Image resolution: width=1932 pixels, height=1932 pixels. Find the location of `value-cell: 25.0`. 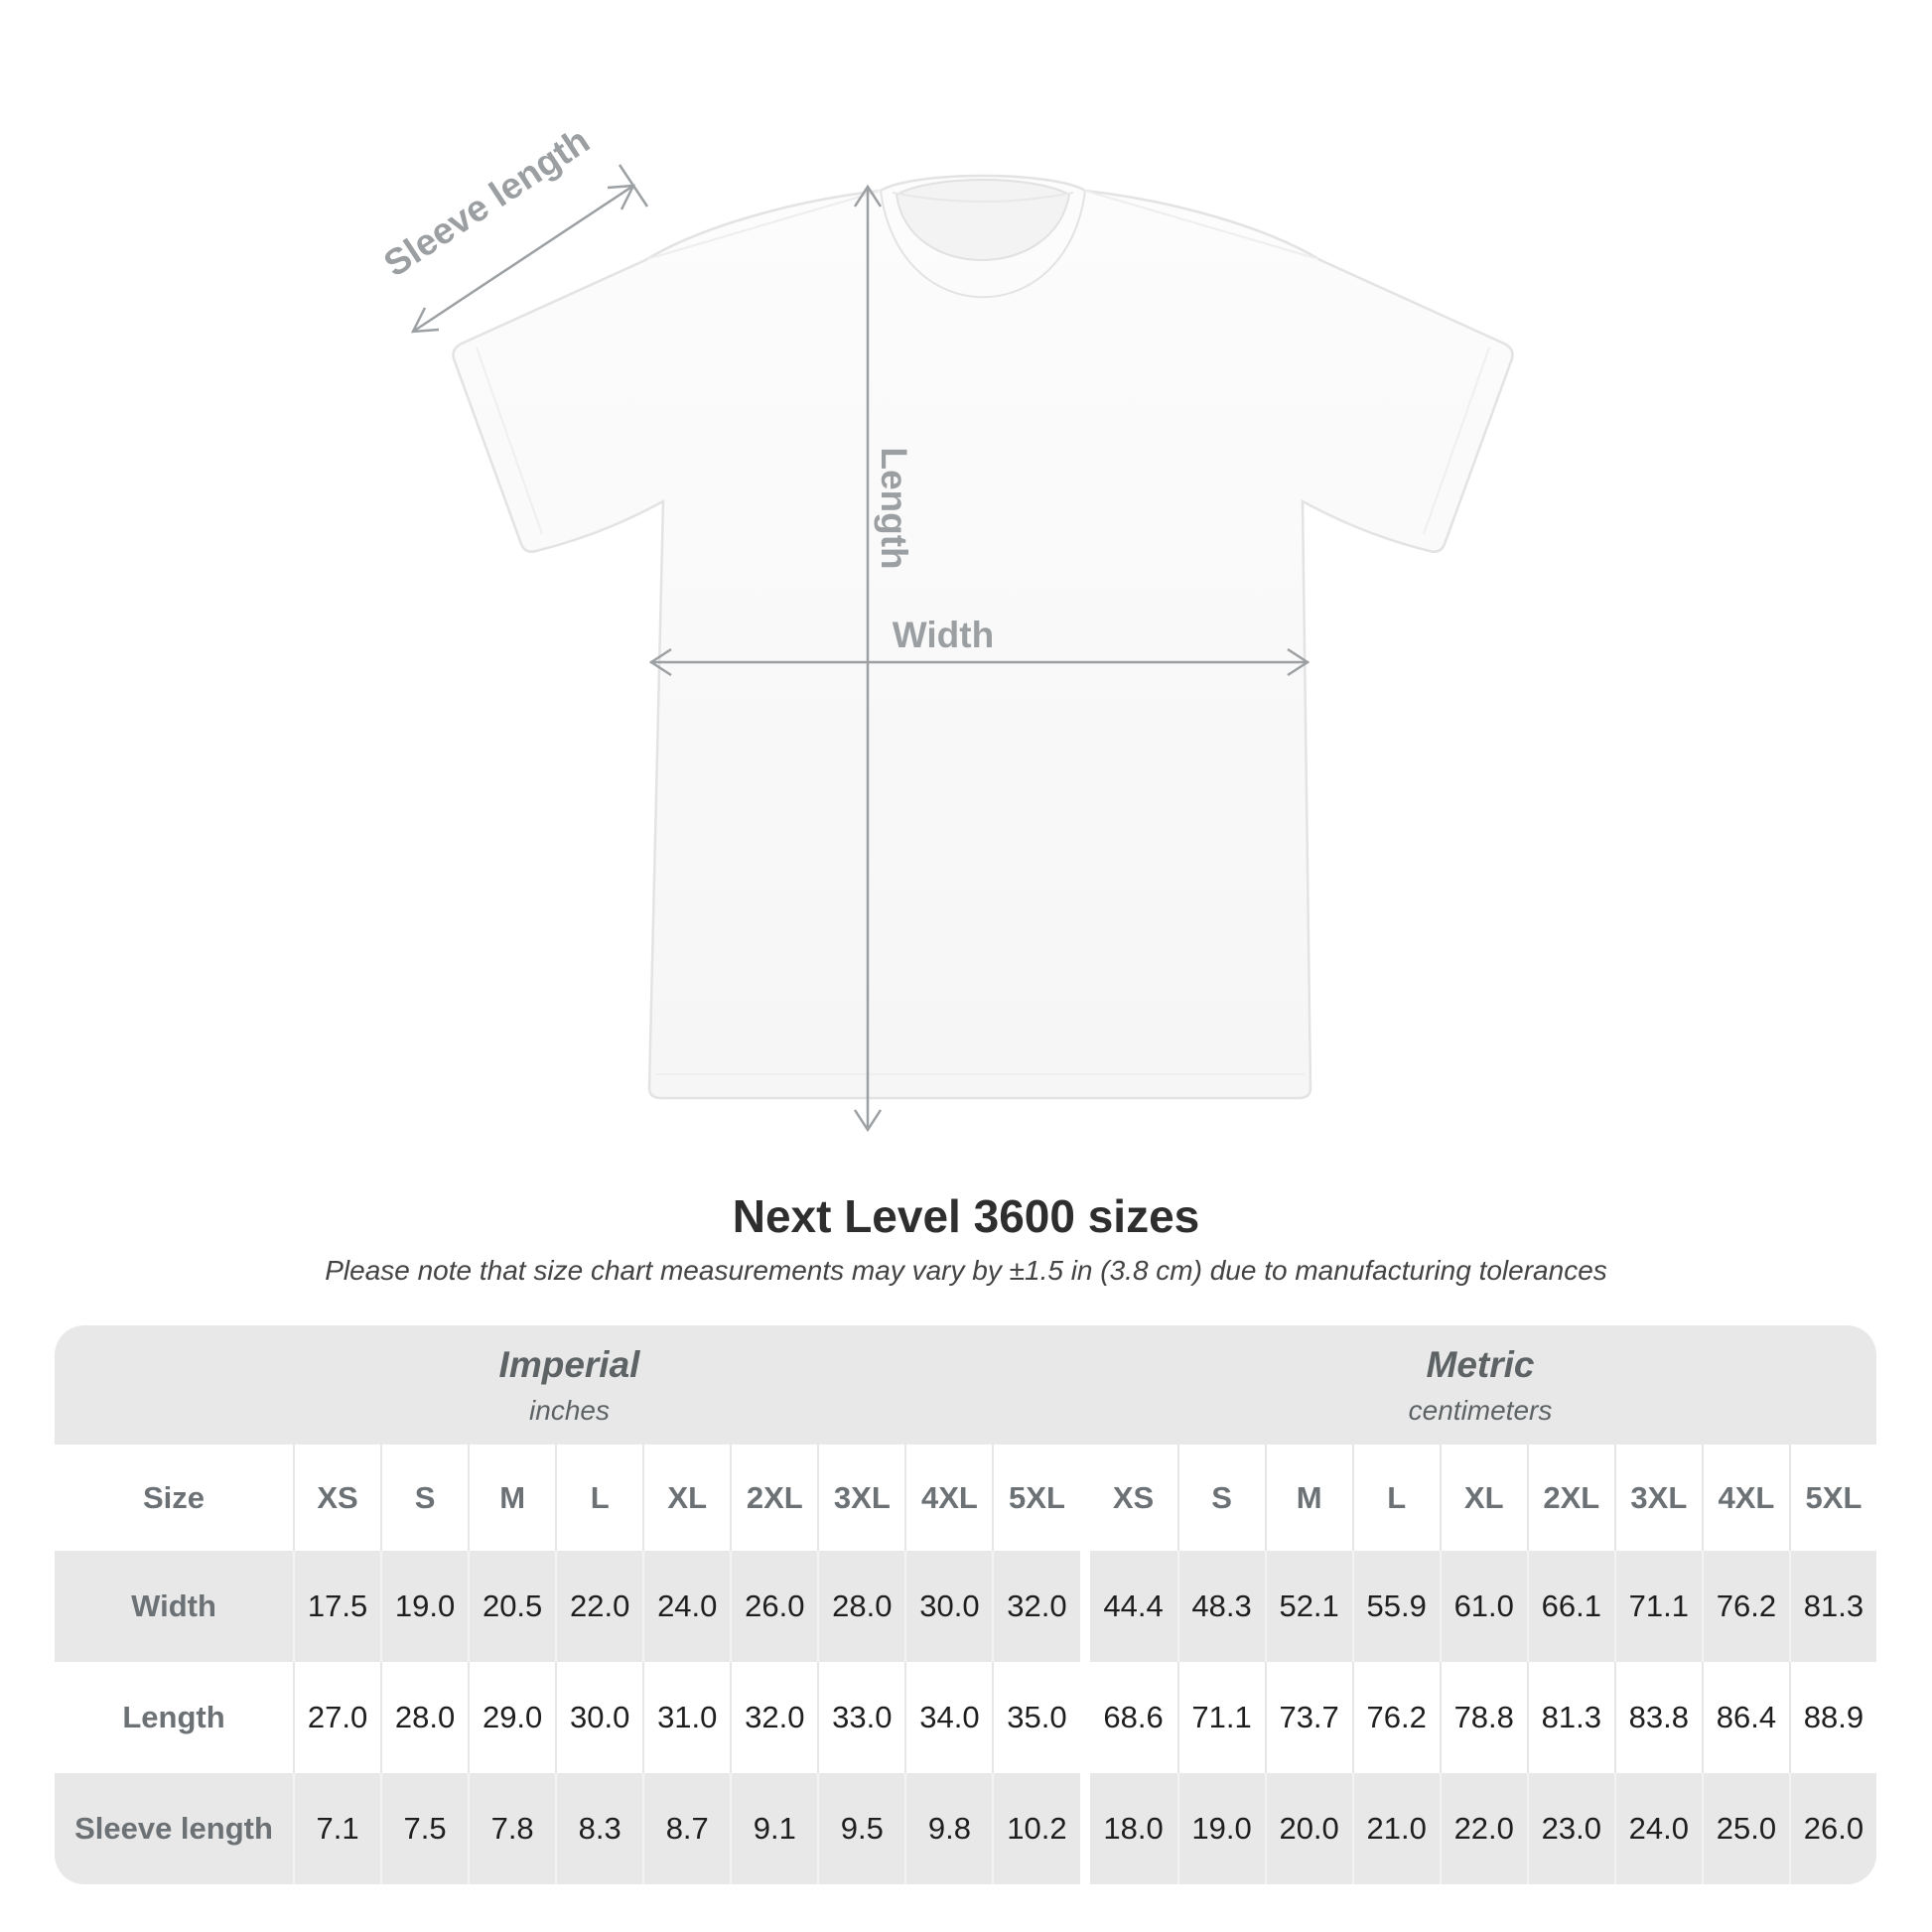

value-cell: 25.0 is located at coordinates (1745, 1828).